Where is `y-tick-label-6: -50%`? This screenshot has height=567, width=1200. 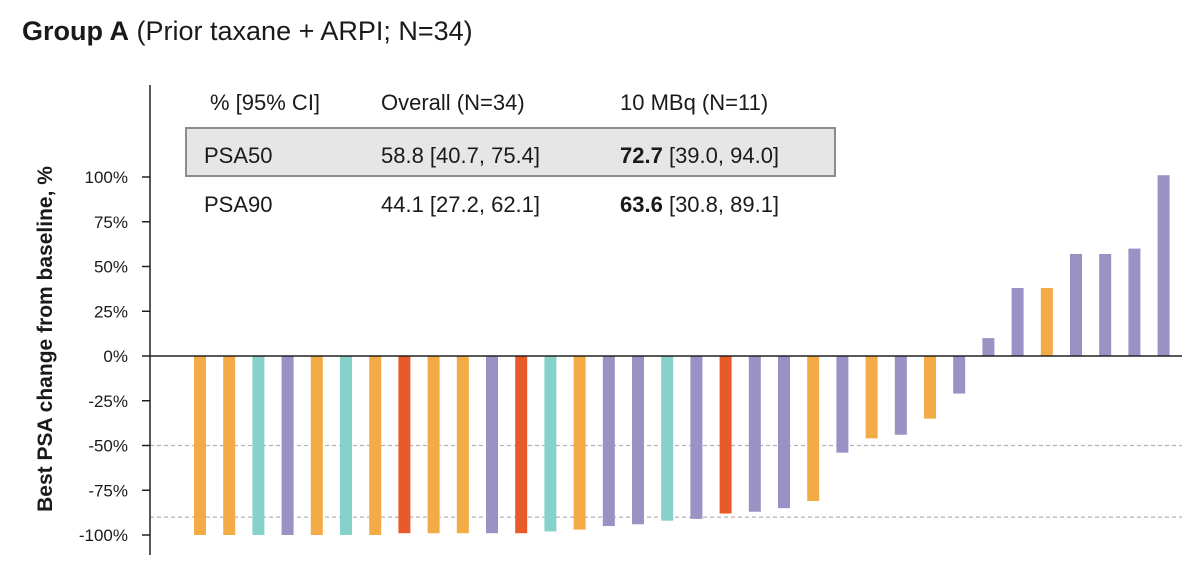 y-tick-label-6: -50% is located at coordinates (108, 446).